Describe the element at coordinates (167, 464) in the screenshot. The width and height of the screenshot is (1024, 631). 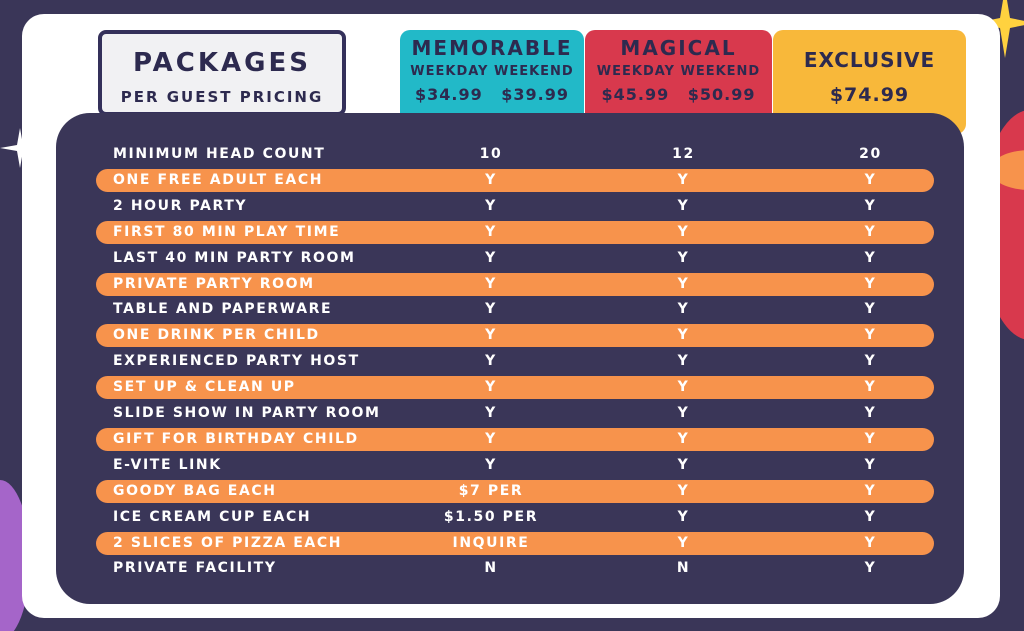
I see `feature-label: E-VITE LINK` at that location.